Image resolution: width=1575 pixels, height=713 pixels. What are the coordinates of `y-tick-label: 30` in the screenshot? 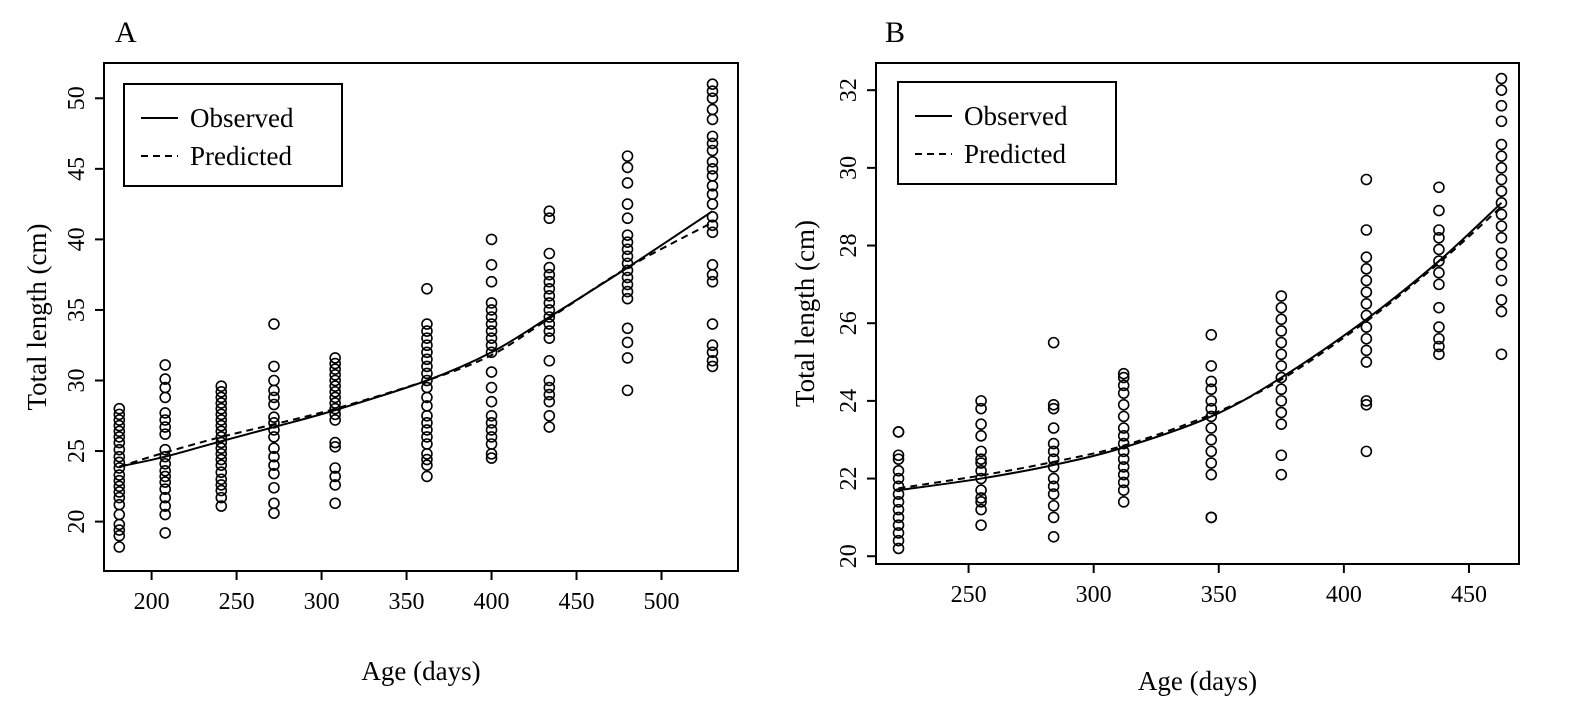 It's located at (77, 381).